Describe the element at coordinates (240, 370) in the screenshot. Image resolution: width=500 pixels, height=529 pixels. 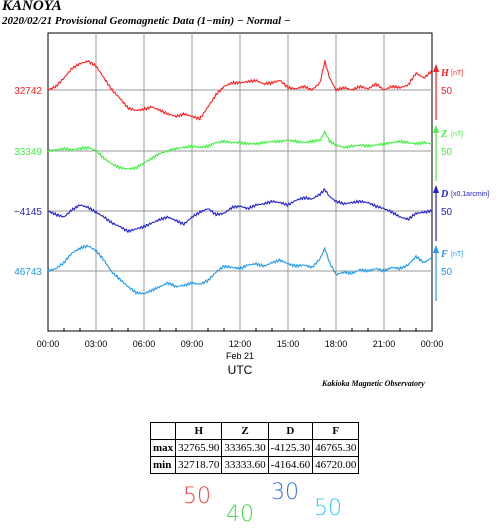
I see `x-axis-label: UTC` at that location.